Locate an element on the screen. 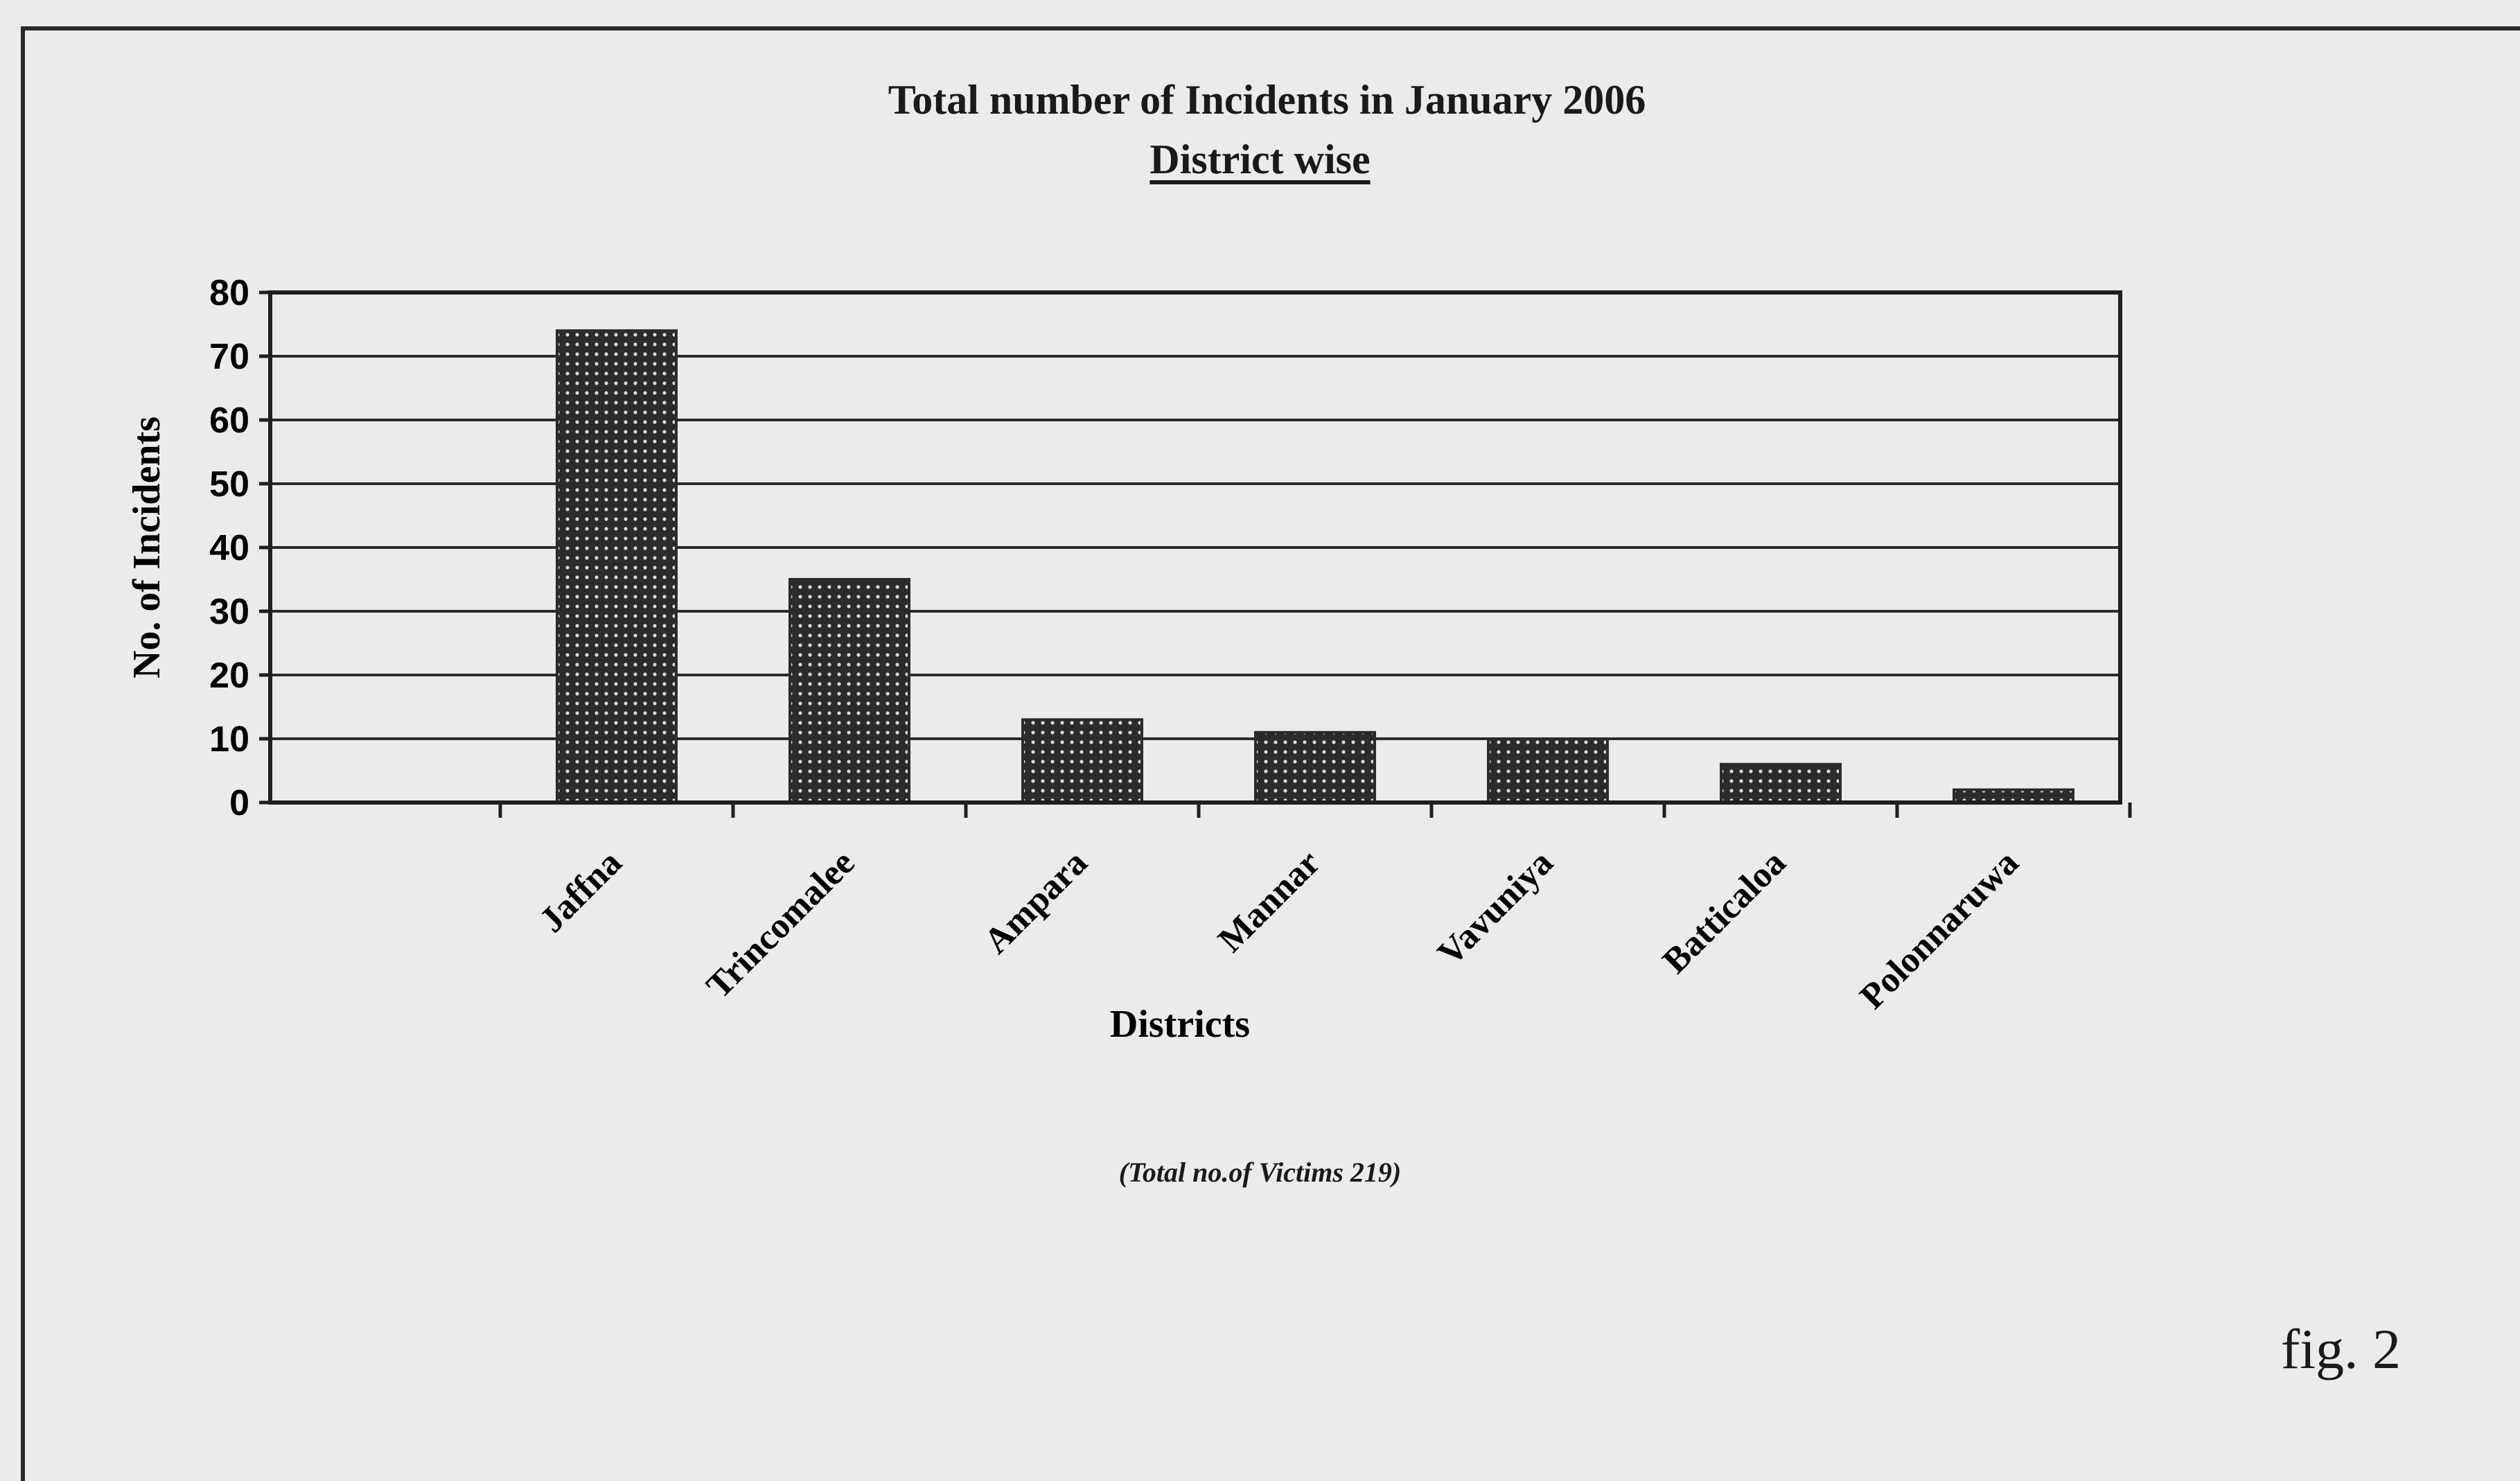 This screenshot has height=1481, width=2520. x-axis-label: Districts is located at coordinates (1180, 1024).